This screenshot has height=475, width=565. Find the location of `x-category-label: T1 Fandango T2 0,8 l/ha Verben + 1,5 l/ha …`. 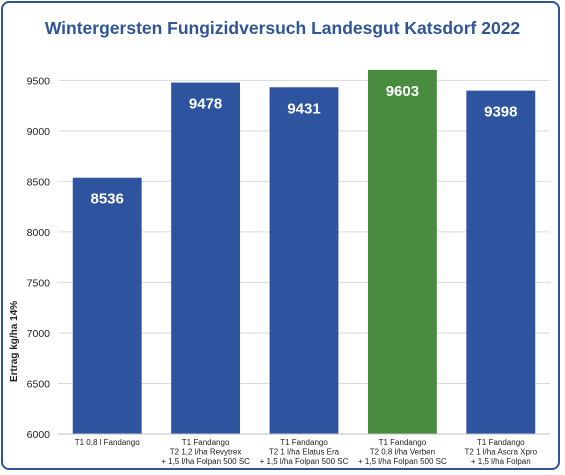

x-category-label: T1 Fandango T2 0,8 l/ha Verben + 1,5 l/ha … is located at coordinates (402, 452).